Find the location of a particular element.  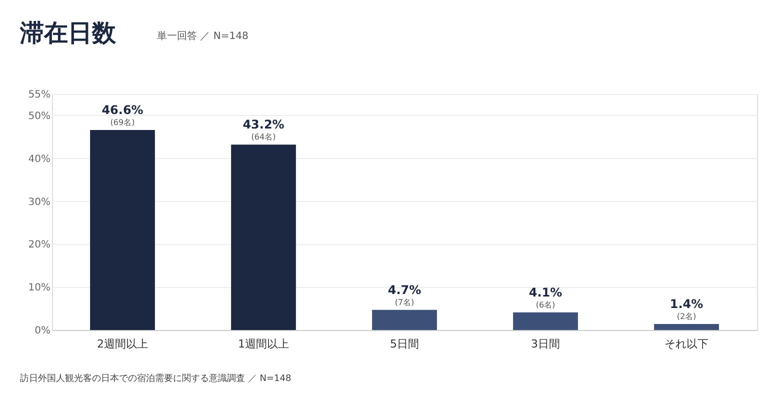

x-tick-label: それ以下 is located at coordinates (686, 344).